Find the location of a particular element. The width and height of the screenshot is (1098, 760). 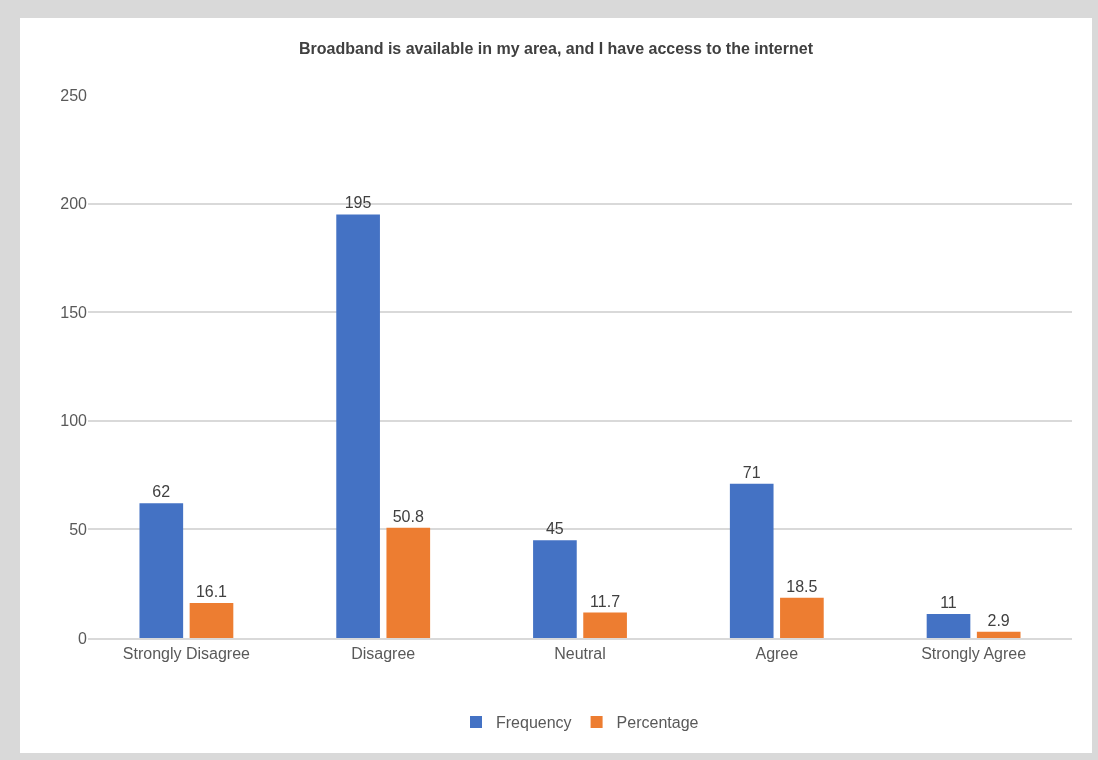

x-tick-label: Strongly Disagree is located at coordinates (186, 653).